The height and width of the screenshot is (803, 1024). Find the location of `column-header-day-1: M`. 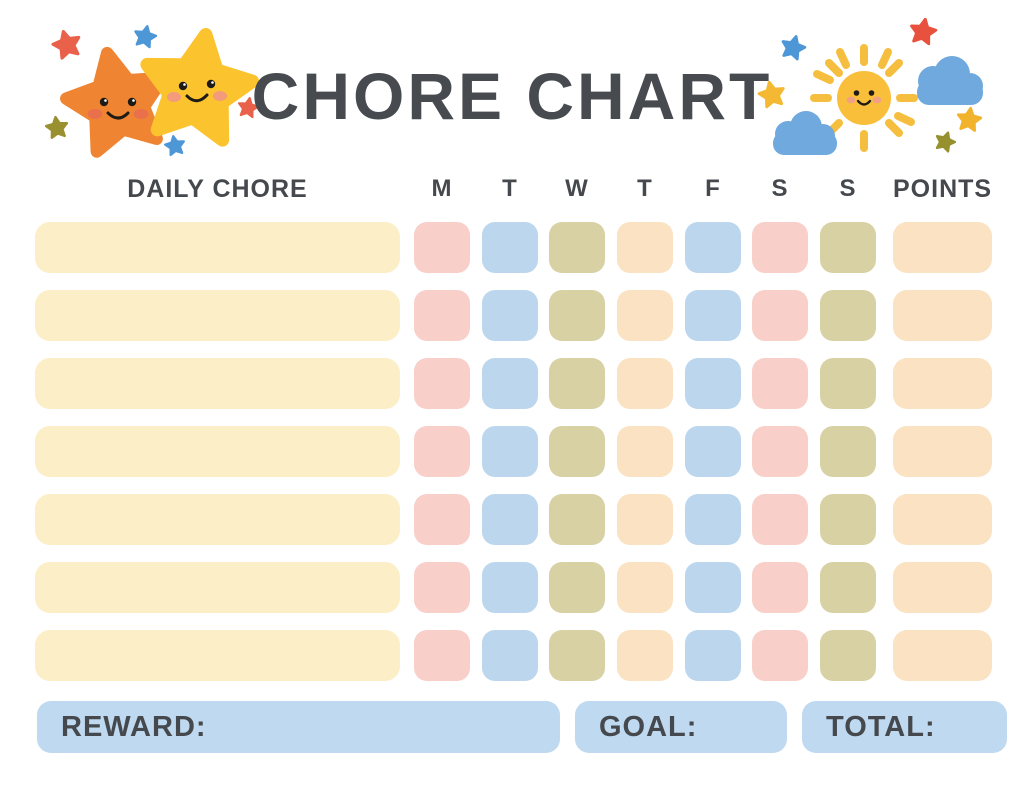

column-header-day-1: M is located at coordinates (442, 188).